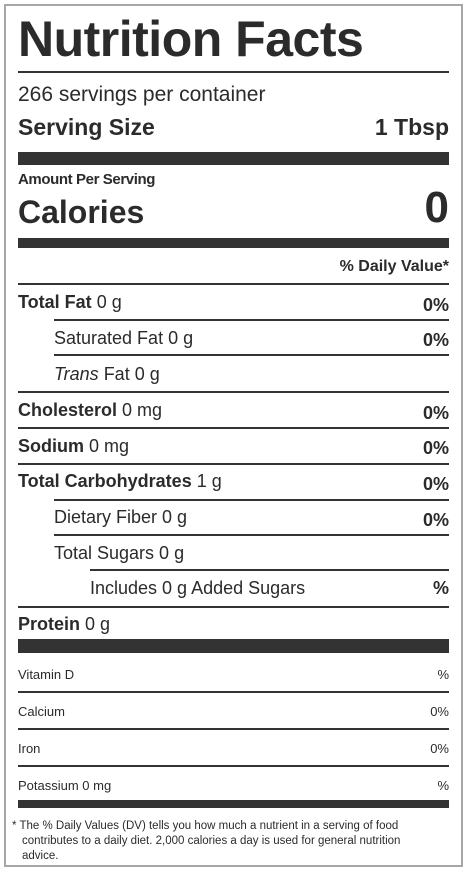 Image resolution: width=475 pixels, height=878 pixels. I want to click on nutrient-row-sodium: Sodium 0 mg, so click(73, 446).